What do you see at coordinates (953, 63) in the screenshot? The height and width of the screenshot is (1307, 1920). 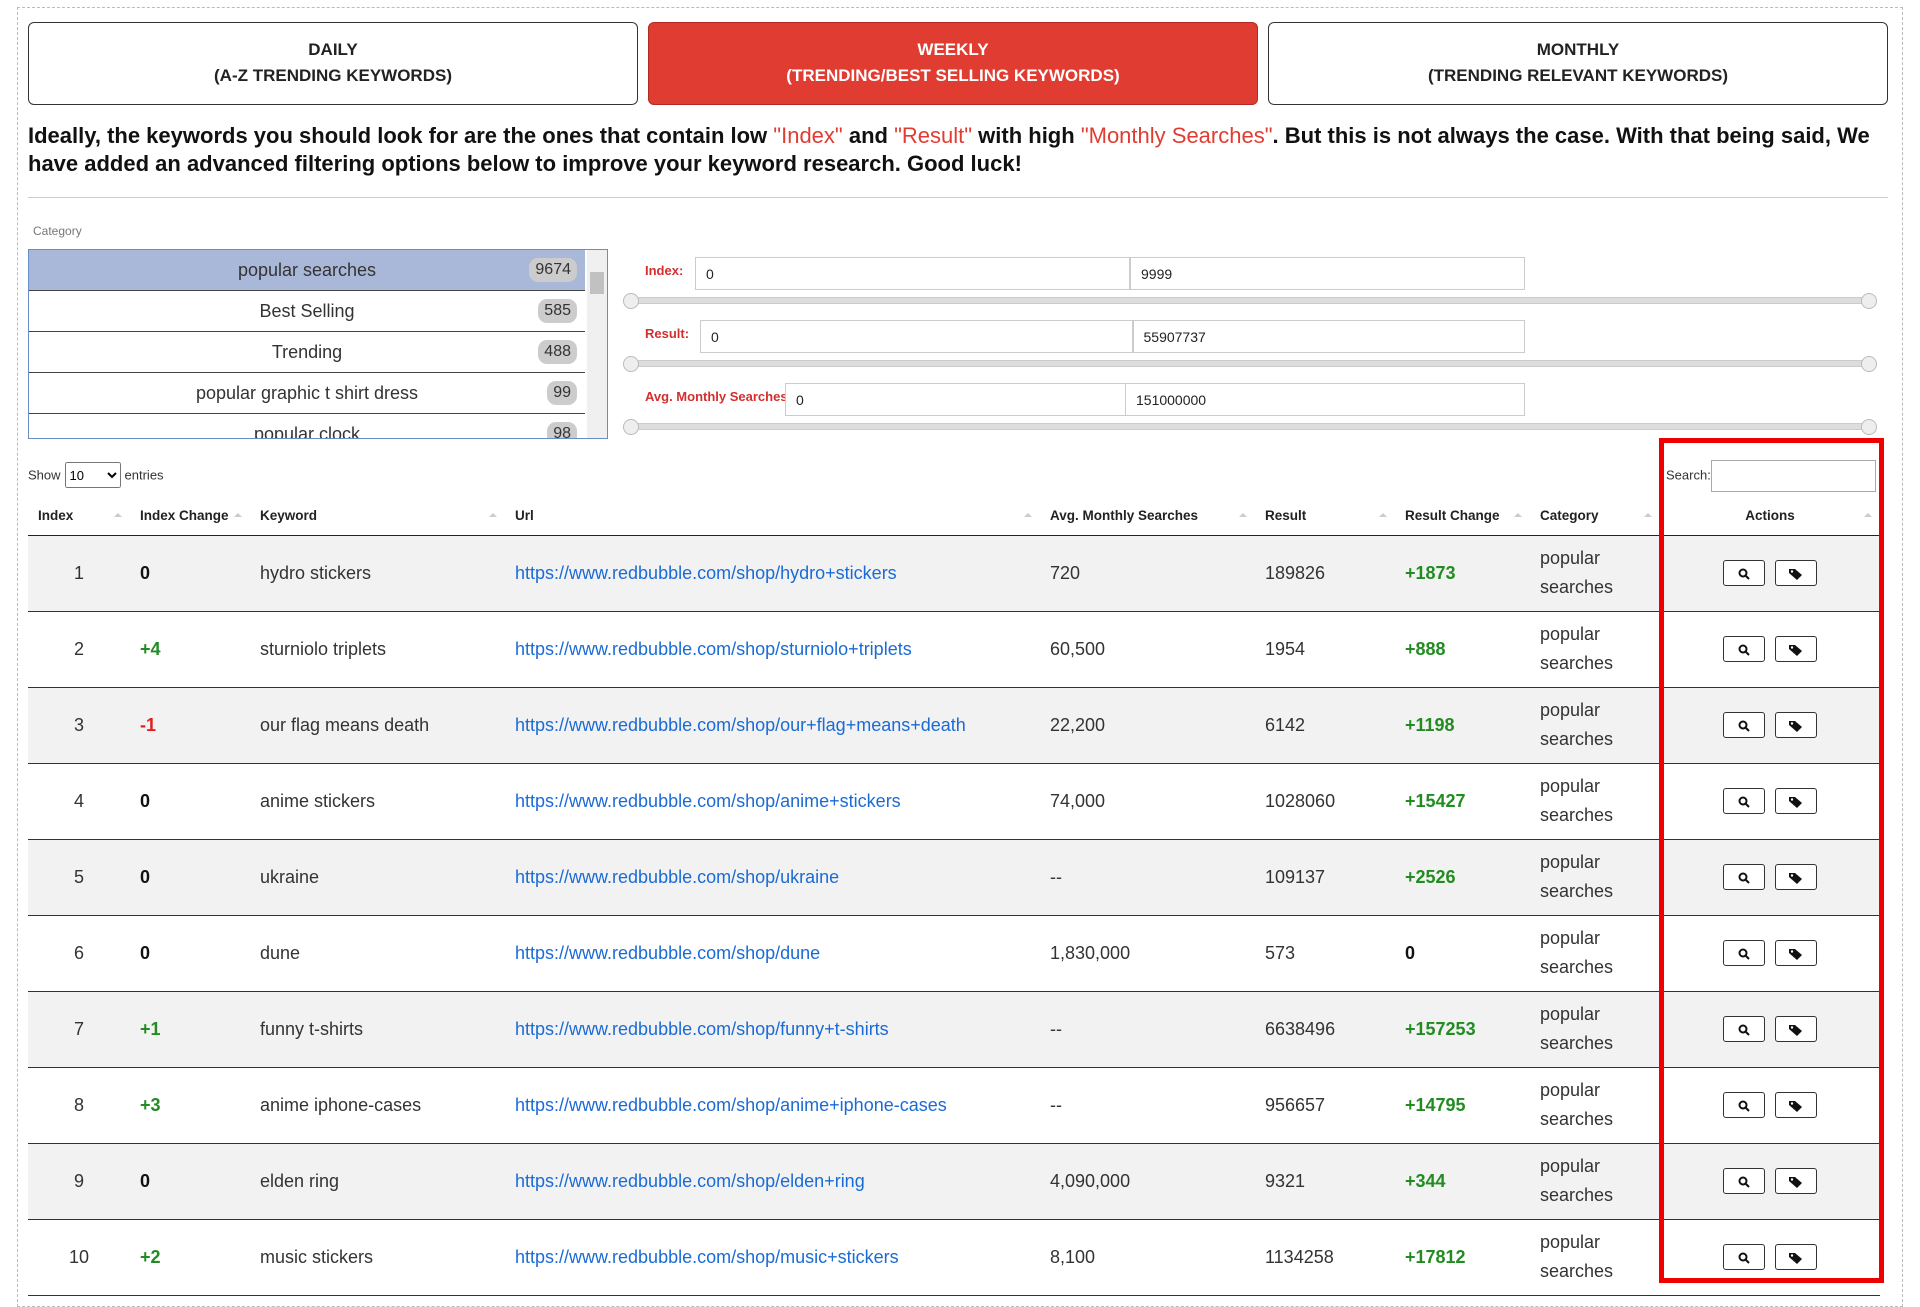 I see `tab: WEEKLY (TRENDING/BEST SELLING KEYWORDS)` at bounding box center [953, 63].